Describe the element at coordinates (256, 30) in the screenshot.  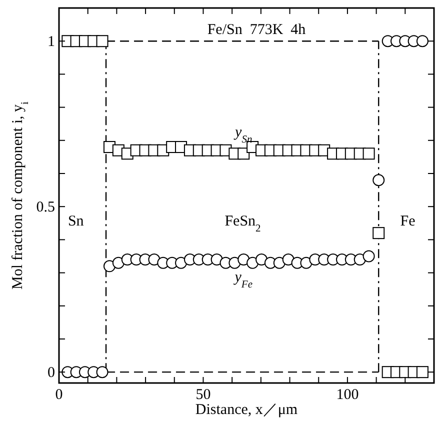
I see `text: Fe/Sn 773K 4h` at that location.